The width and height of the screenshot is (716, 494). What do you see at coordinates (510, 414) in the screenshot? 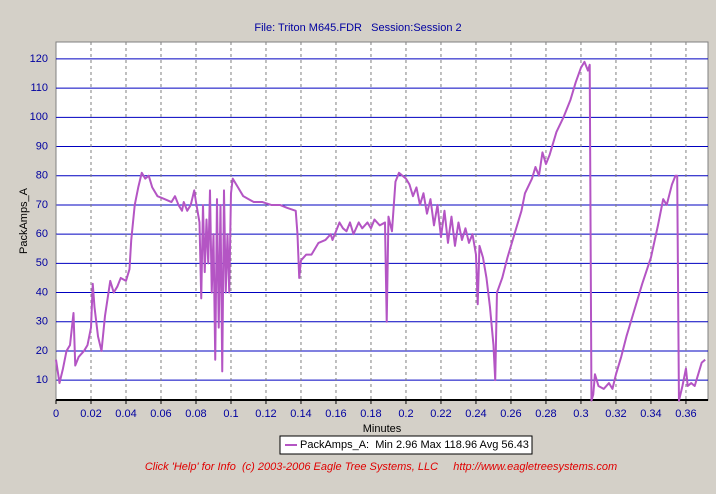
I see `x-tick-label: 0.26` at bounding box center [510, 414].